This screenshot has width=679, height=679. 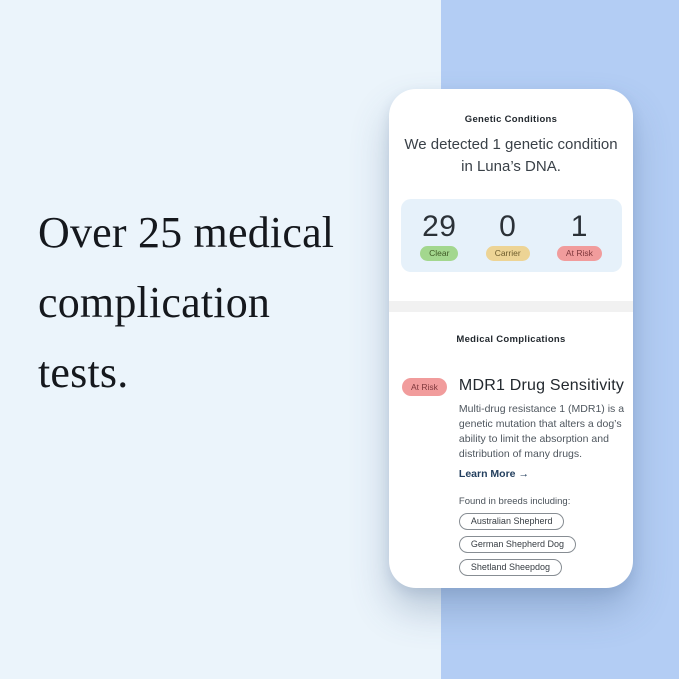 I want to click on section-divider, so click(x=511, y=306).